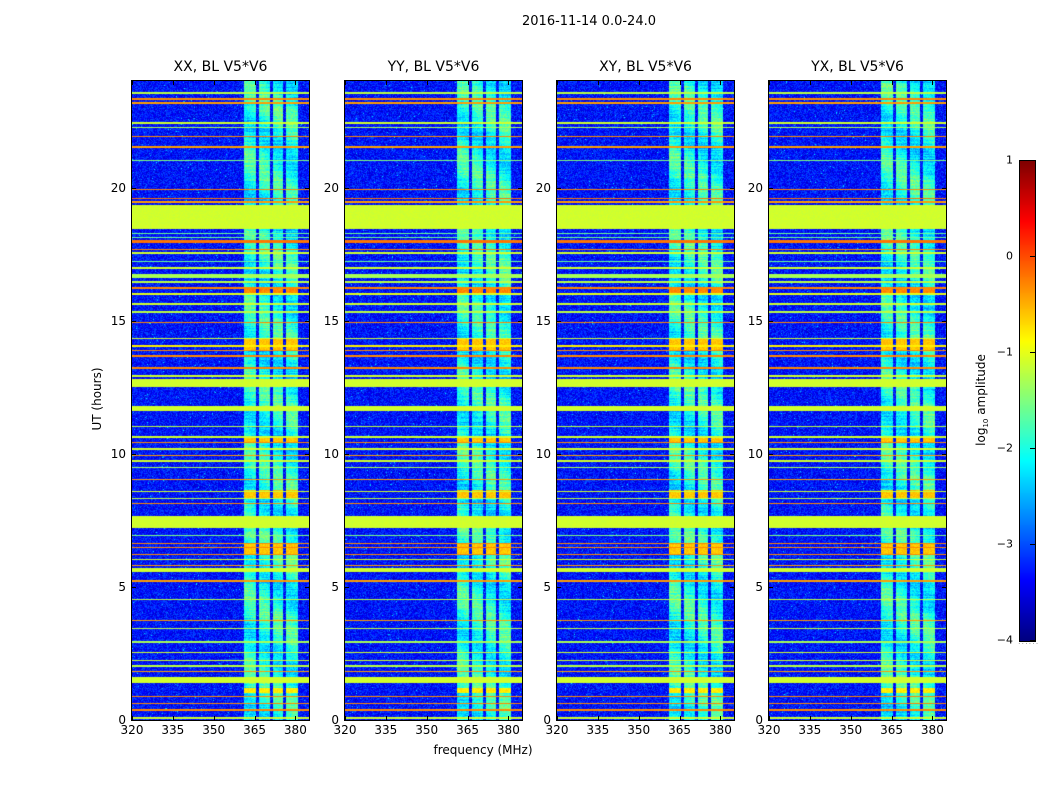  What do you see at coordinates (986, 423) in the screenshot?
I see `colorbar-label-sub: 10` at bounding box center [986, 423].